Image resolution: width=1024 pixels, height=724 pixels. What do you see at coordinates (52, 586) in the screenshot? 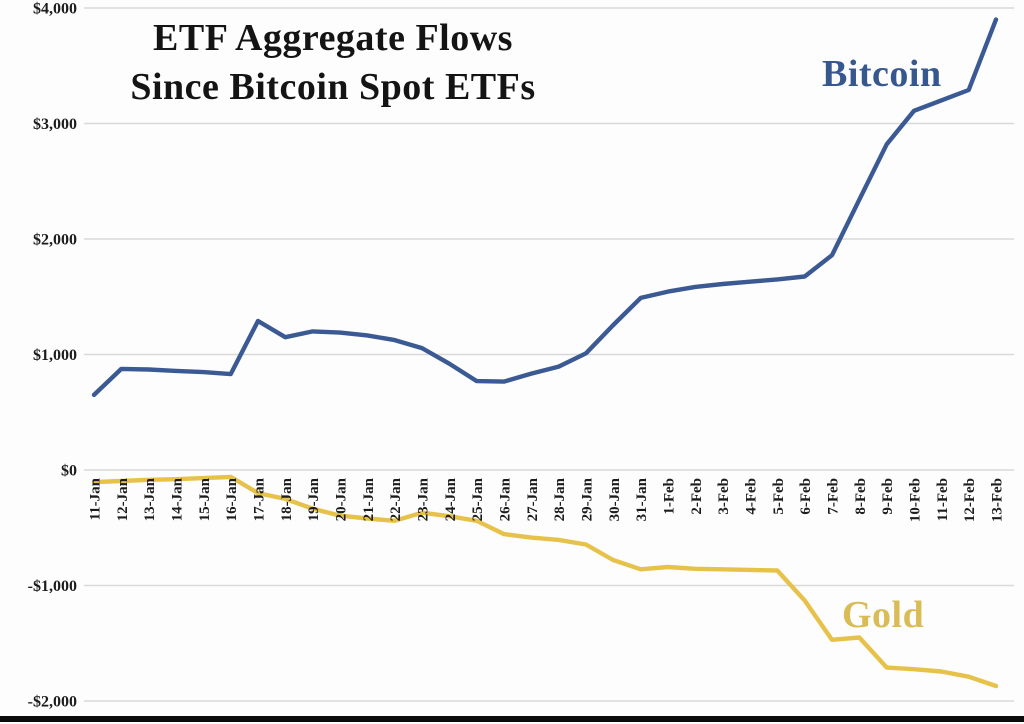
I see `y-axis-tick-label: -$1,000` at bounding box center [52, 586].